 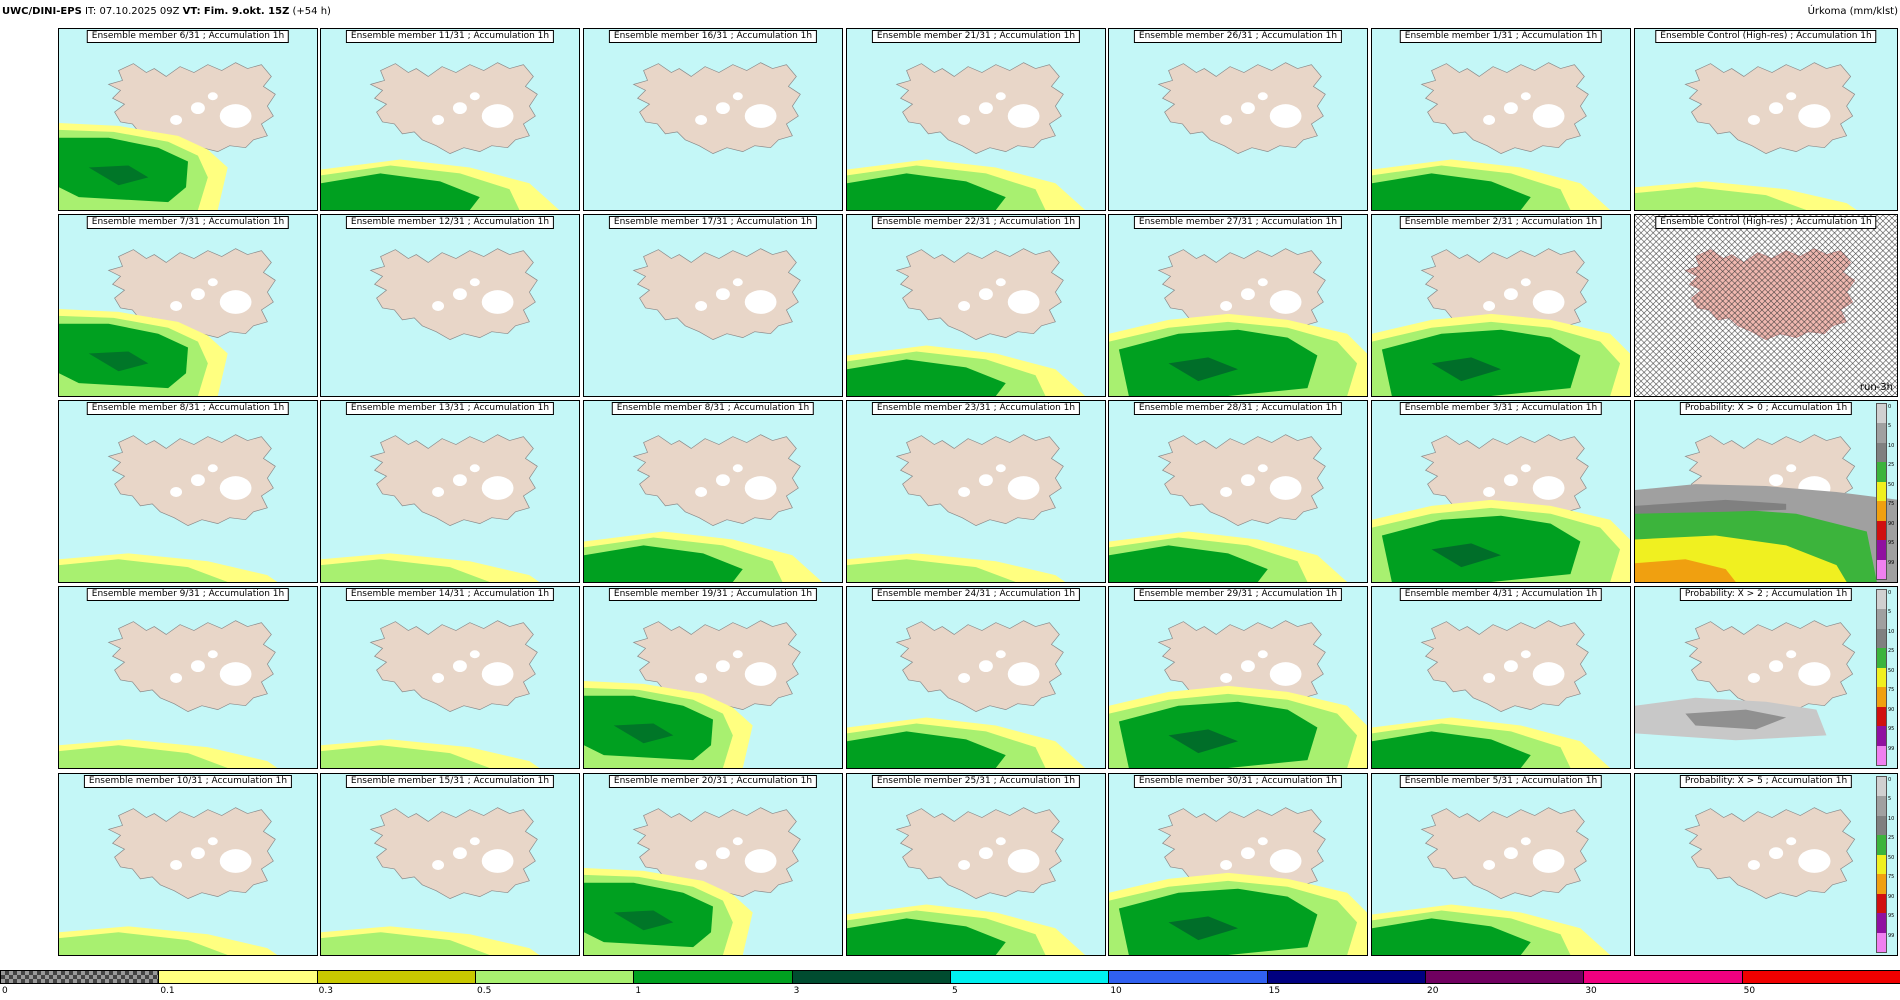 I want to click on vt-value: Fim. 9.okt. 15Z, so click(x=246, y=11).